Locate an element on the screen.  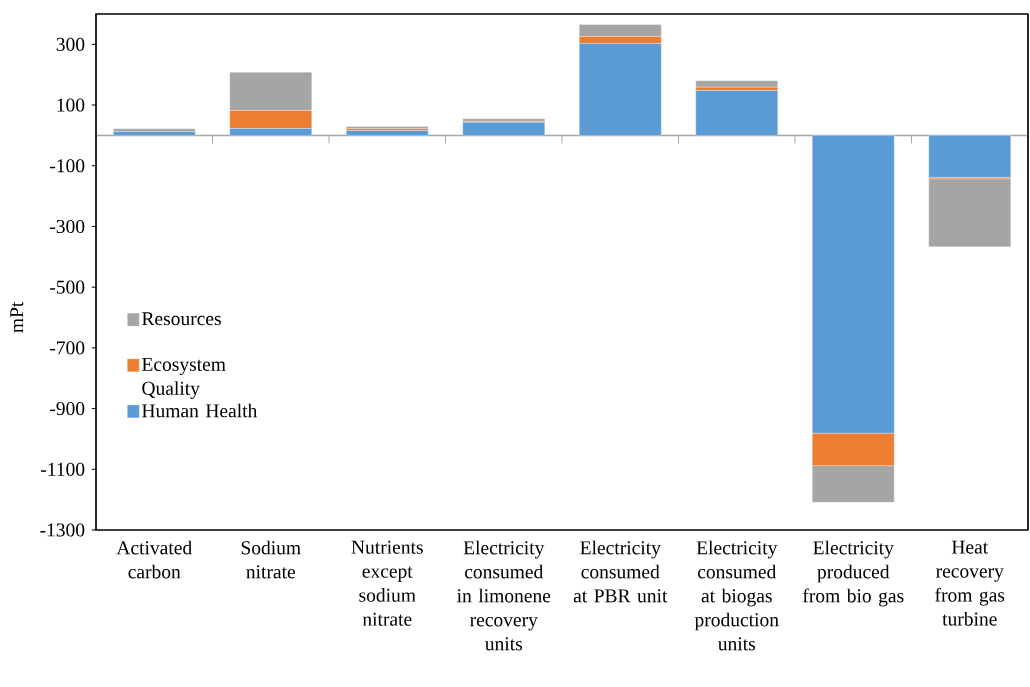
x-tick-label: Heat recovery from gas turbine is located at coordinates (970, 583).